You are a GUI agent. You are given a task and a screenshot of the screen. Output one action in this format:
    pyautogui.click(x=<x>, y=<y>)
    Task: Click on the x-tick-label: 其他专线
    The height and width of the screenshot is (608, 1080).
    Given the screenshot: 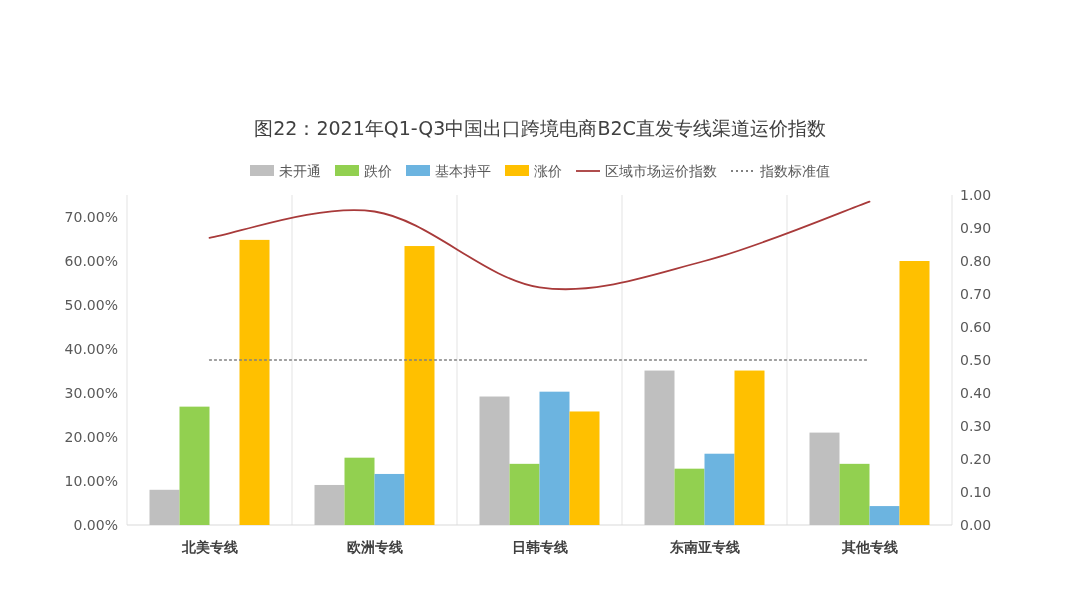 What is the action you would take?
    pyautogui.click(x=869, y=547)
    